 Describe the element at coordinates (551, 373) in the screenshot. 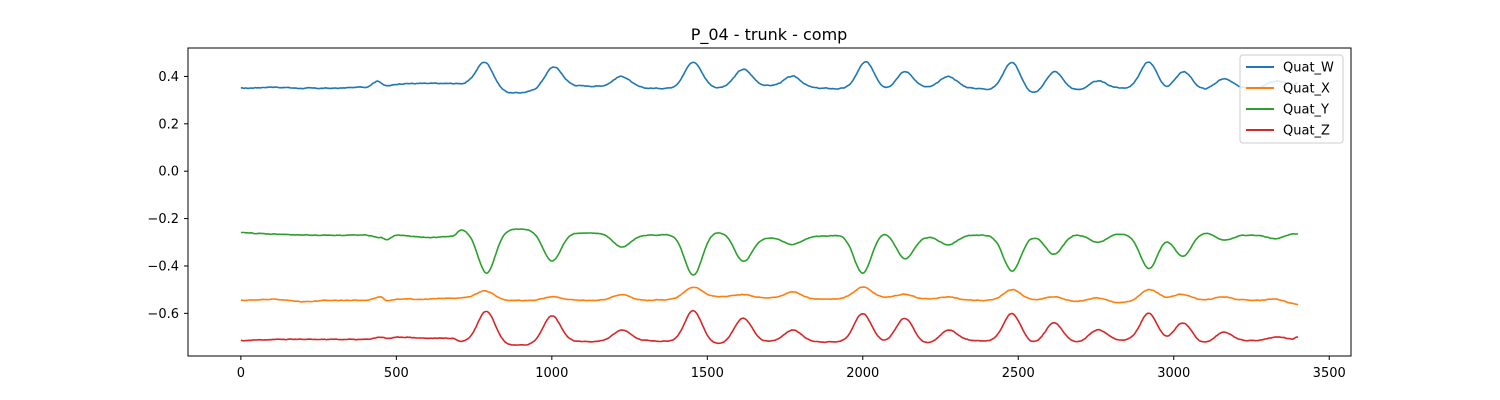

I see `x-tick-label: 1000` at that location.